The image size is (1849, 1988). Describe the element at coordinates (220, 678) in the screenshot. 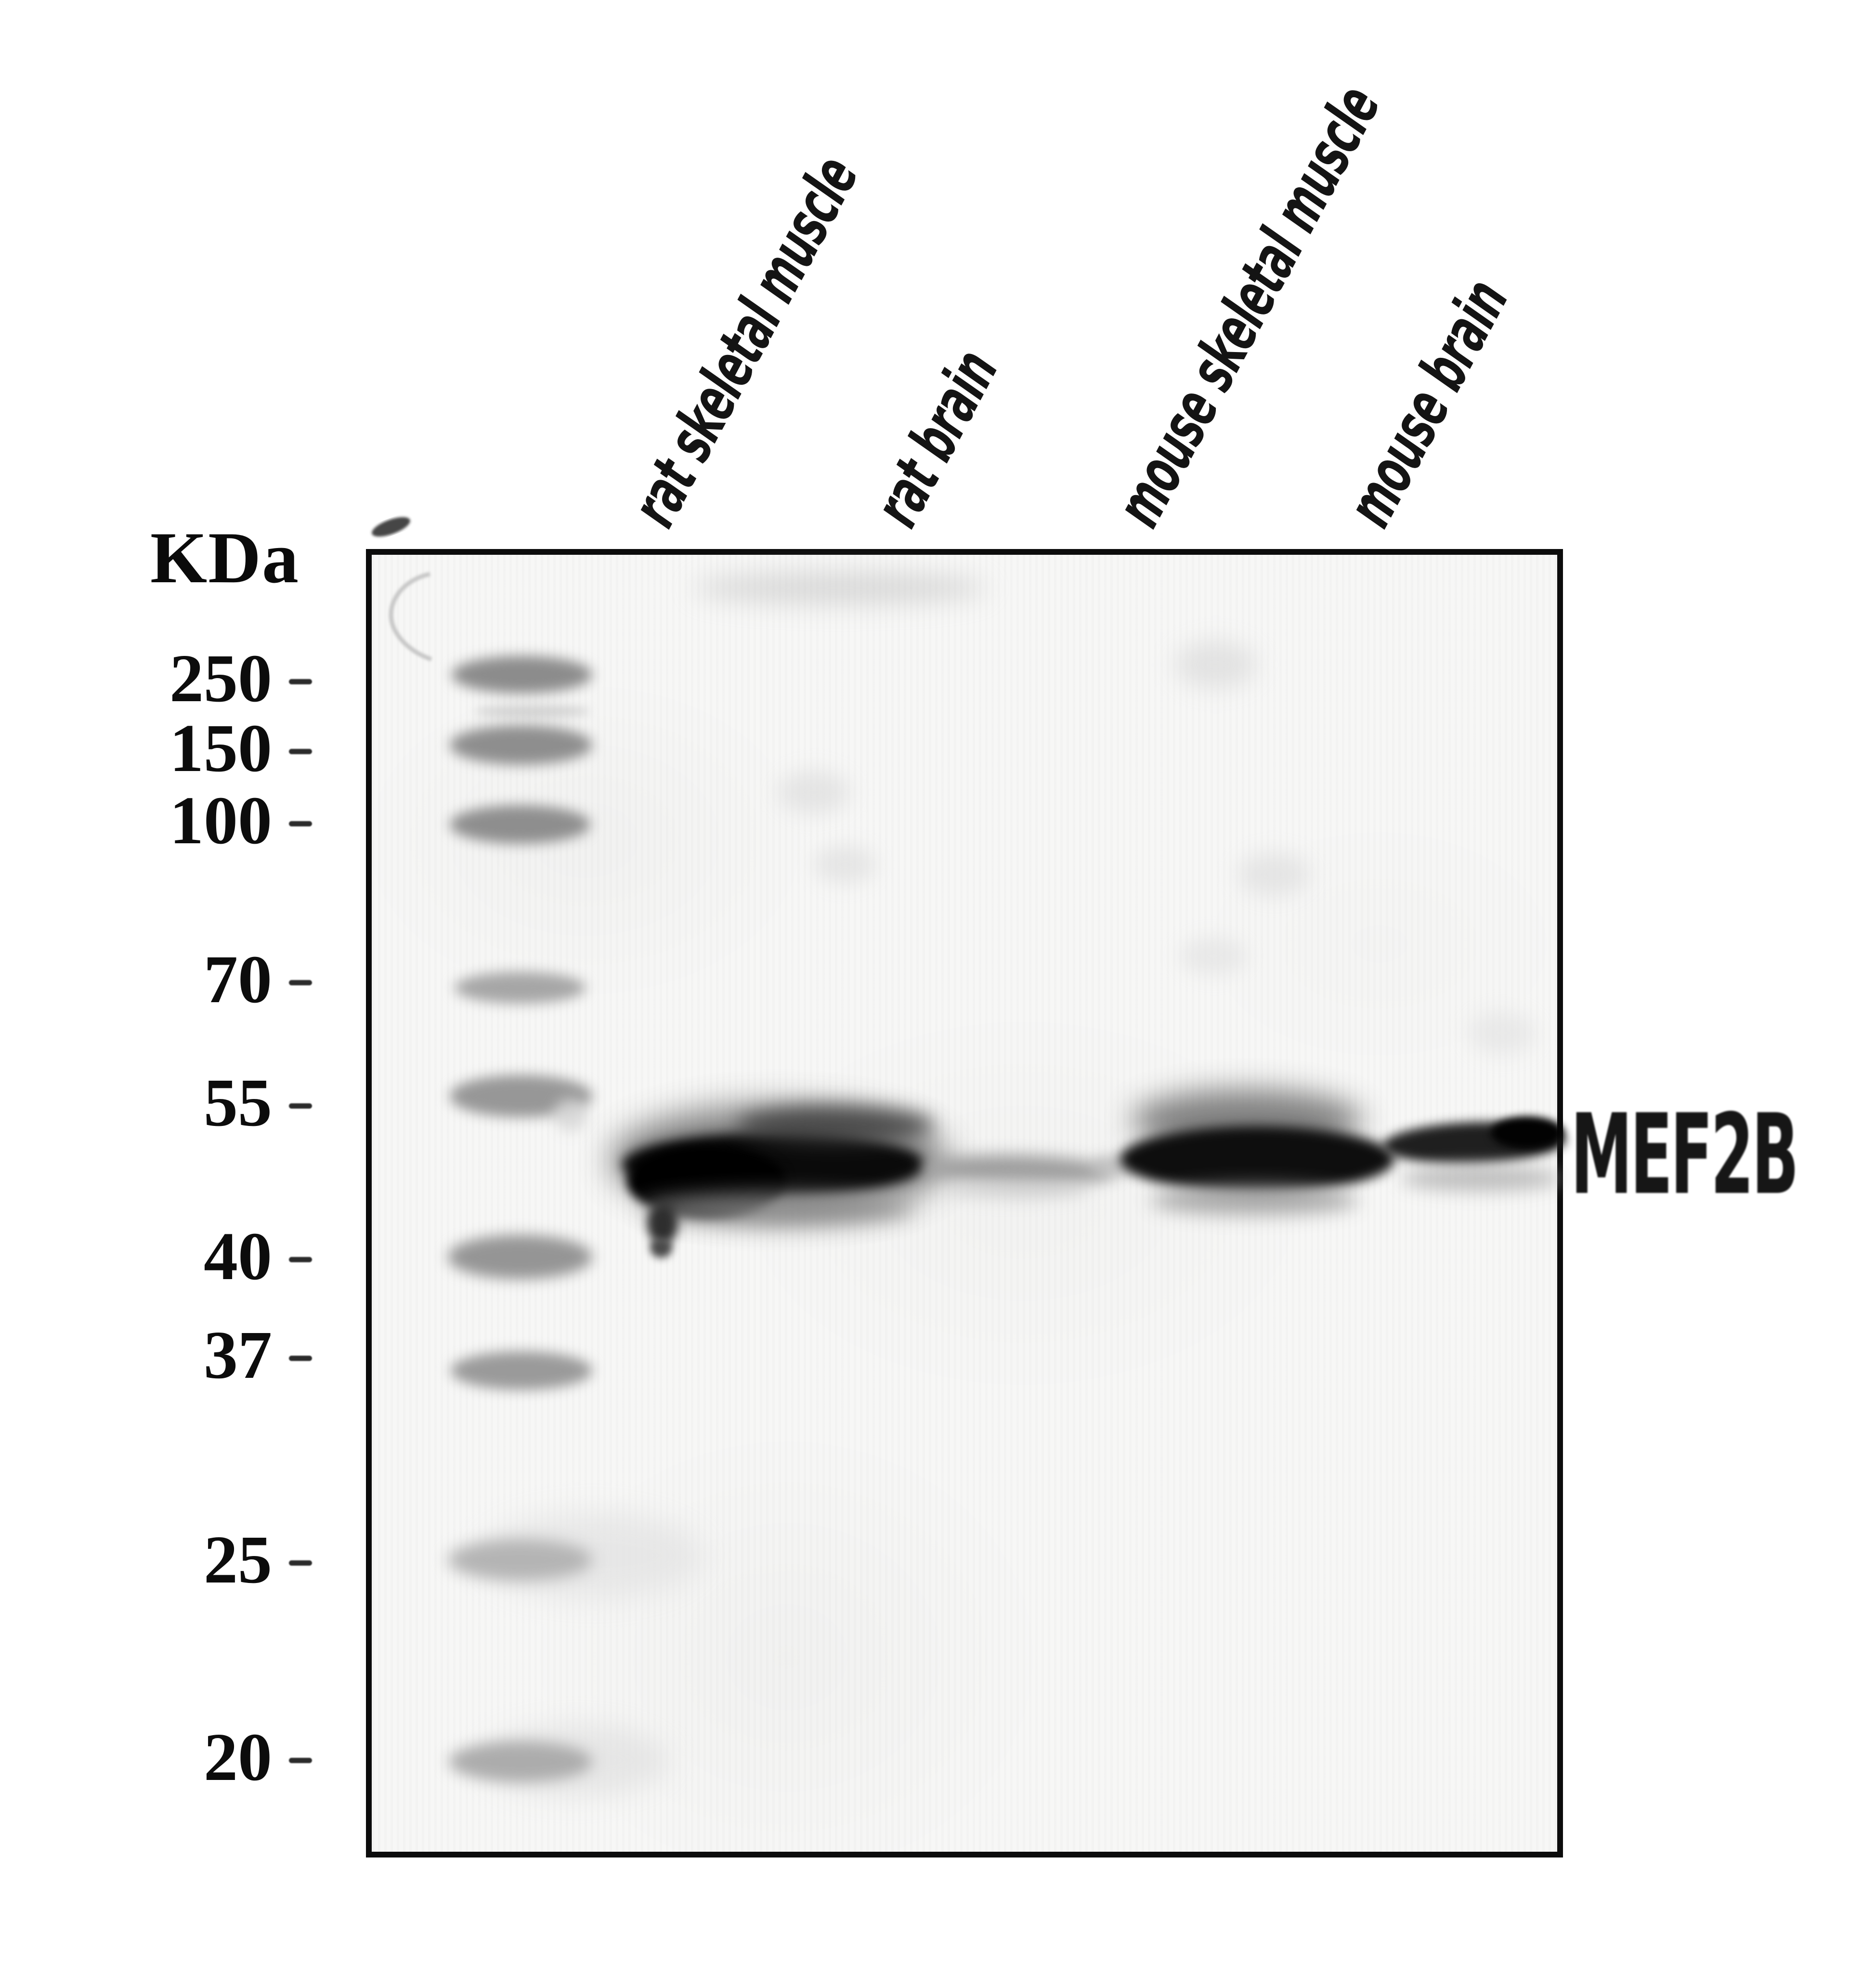

I see `mw-marker-label-250: 250` at that location.